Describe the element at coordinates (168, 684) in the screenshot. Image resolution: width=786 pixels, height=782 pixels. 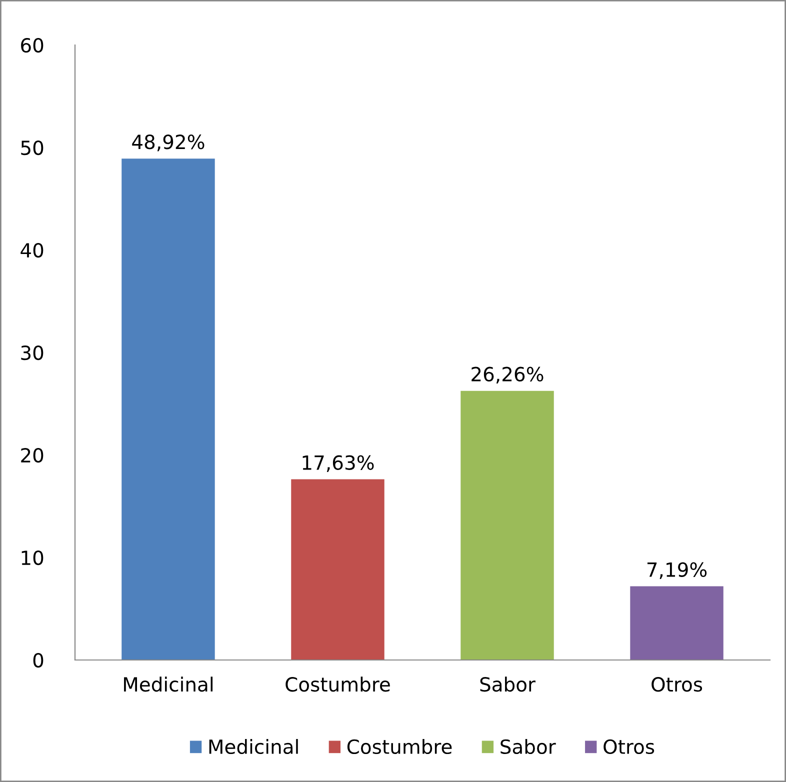
I see `x-tick-label: Medicinal` at that location.